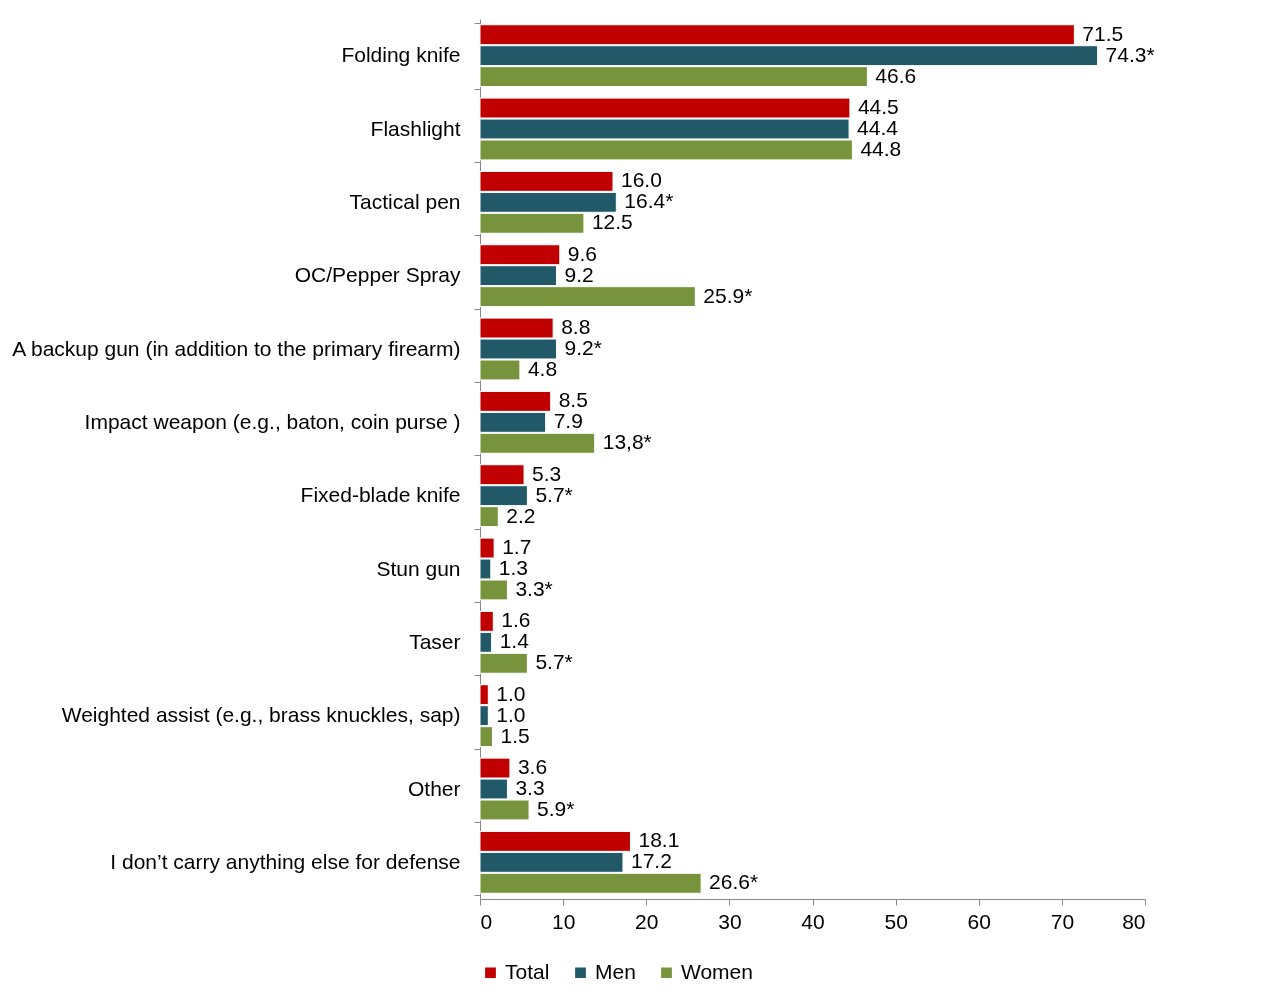  I want to click on data-label: 2.2, so click(521, 515).